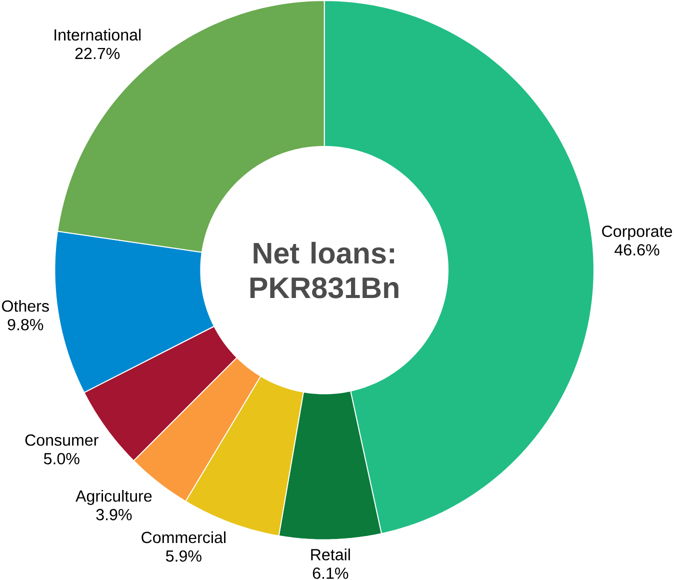  What do you see at coordinates (184, 537) in the screenshot?
I see `slice-label: Commercial` at bounding box center [184, 537].